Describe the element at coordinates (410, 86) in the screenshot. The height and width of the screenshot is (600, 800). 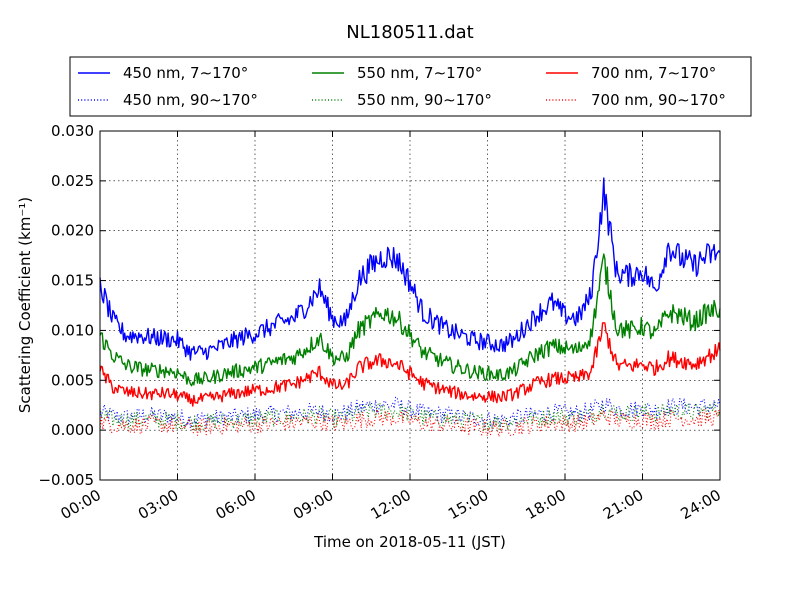
I see `legend` at that location.